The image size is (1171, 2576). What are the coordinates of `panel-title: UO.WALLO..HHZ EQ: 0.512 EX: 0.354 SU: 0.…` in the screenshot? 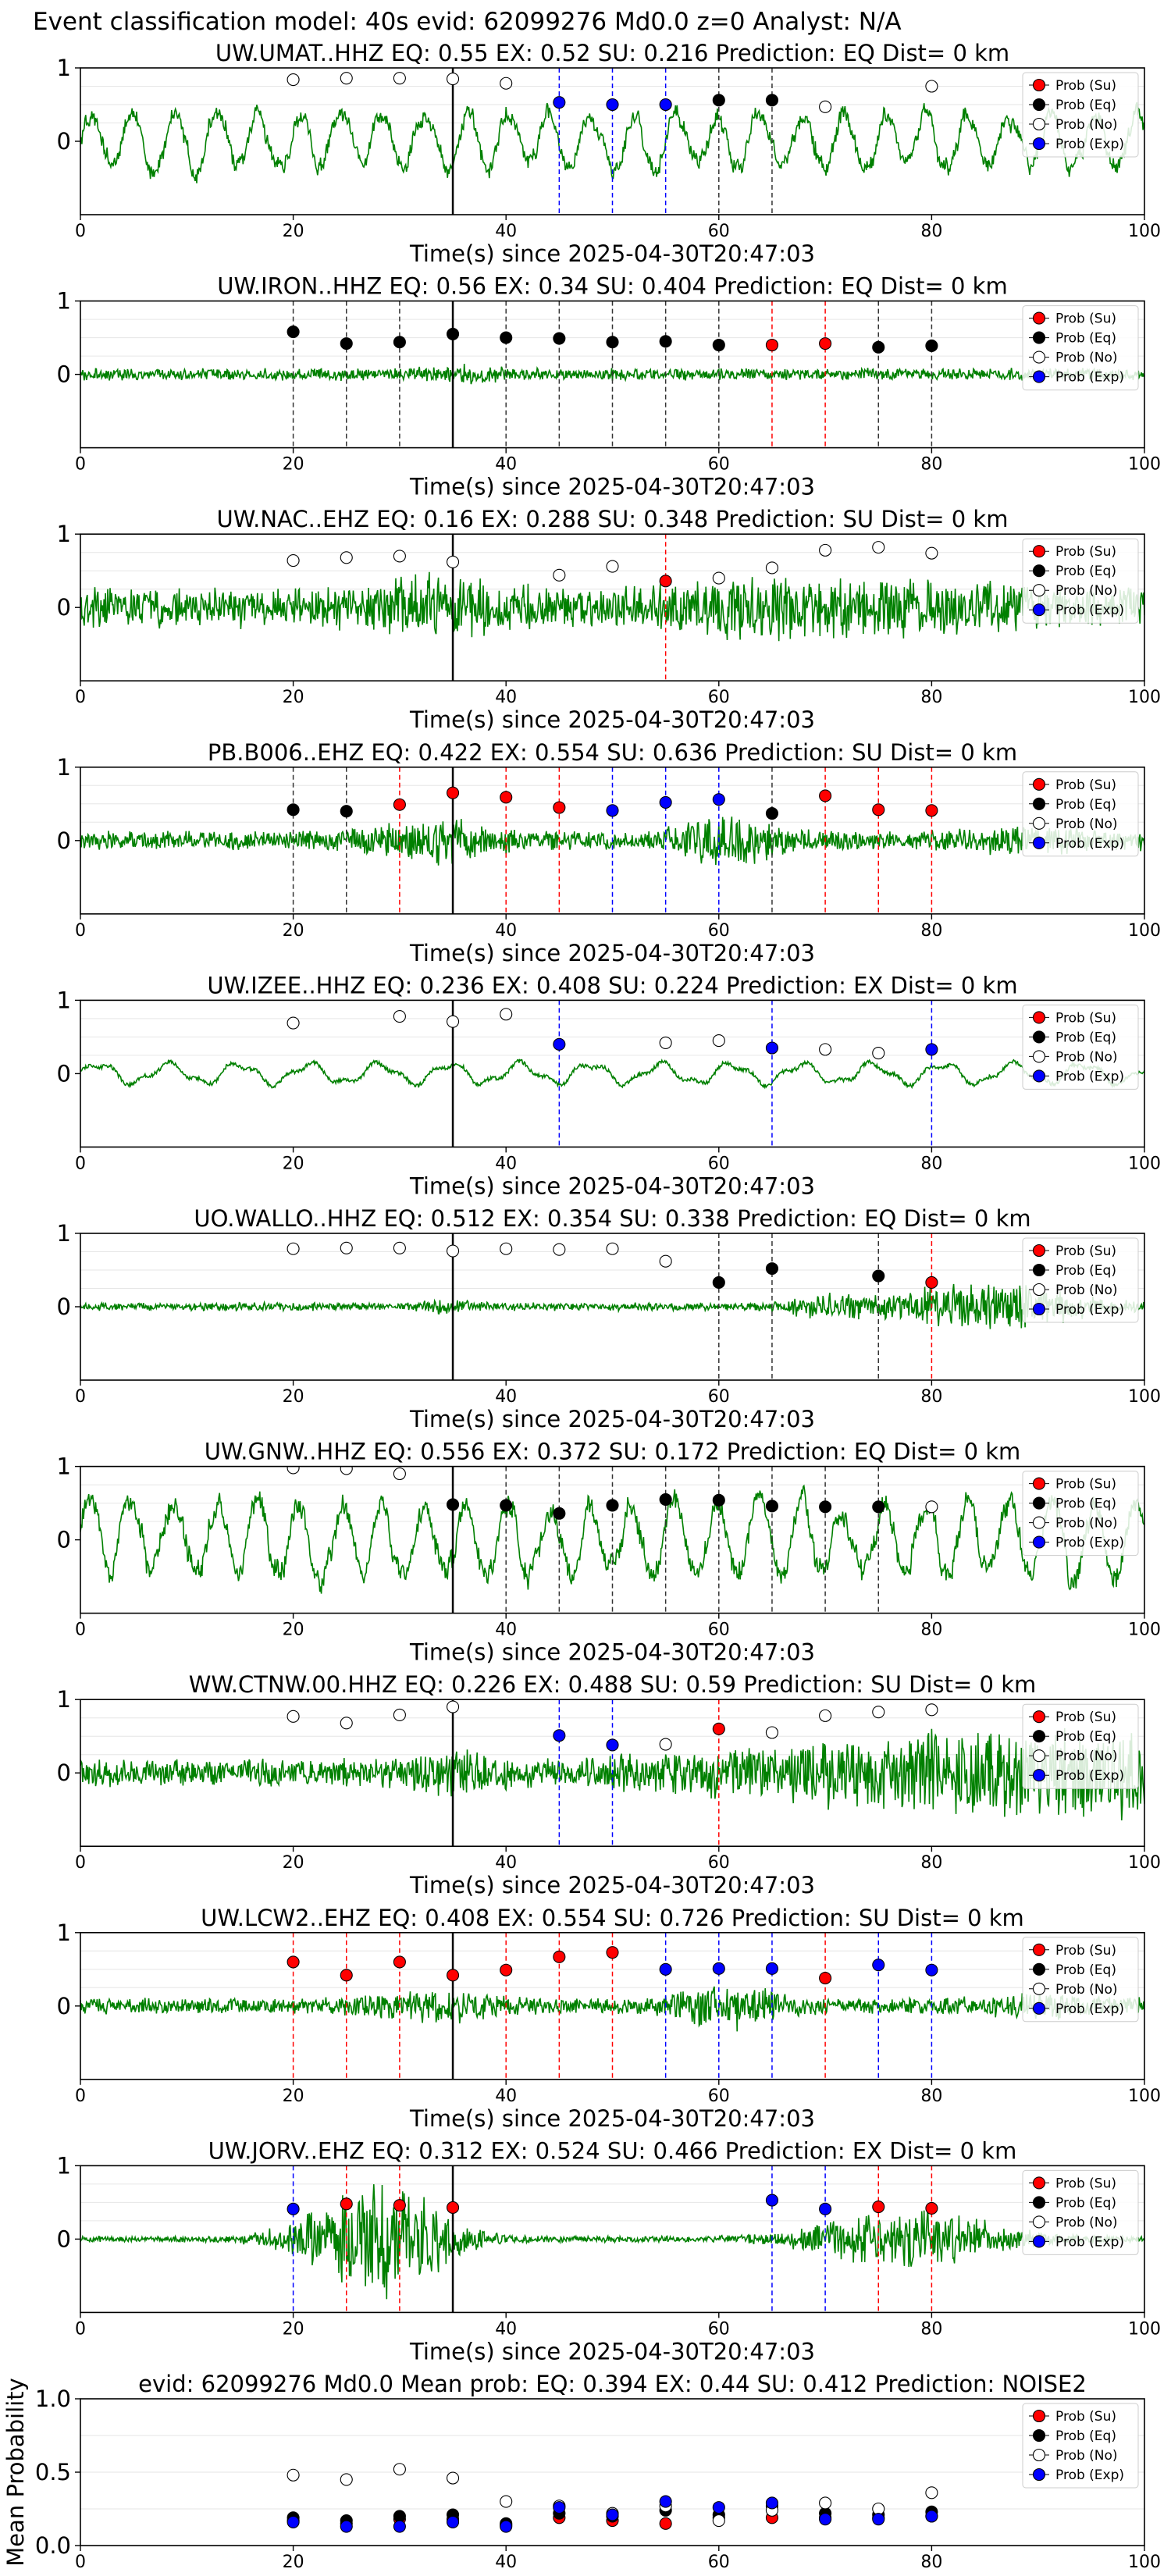 It's located at (612, 1218).